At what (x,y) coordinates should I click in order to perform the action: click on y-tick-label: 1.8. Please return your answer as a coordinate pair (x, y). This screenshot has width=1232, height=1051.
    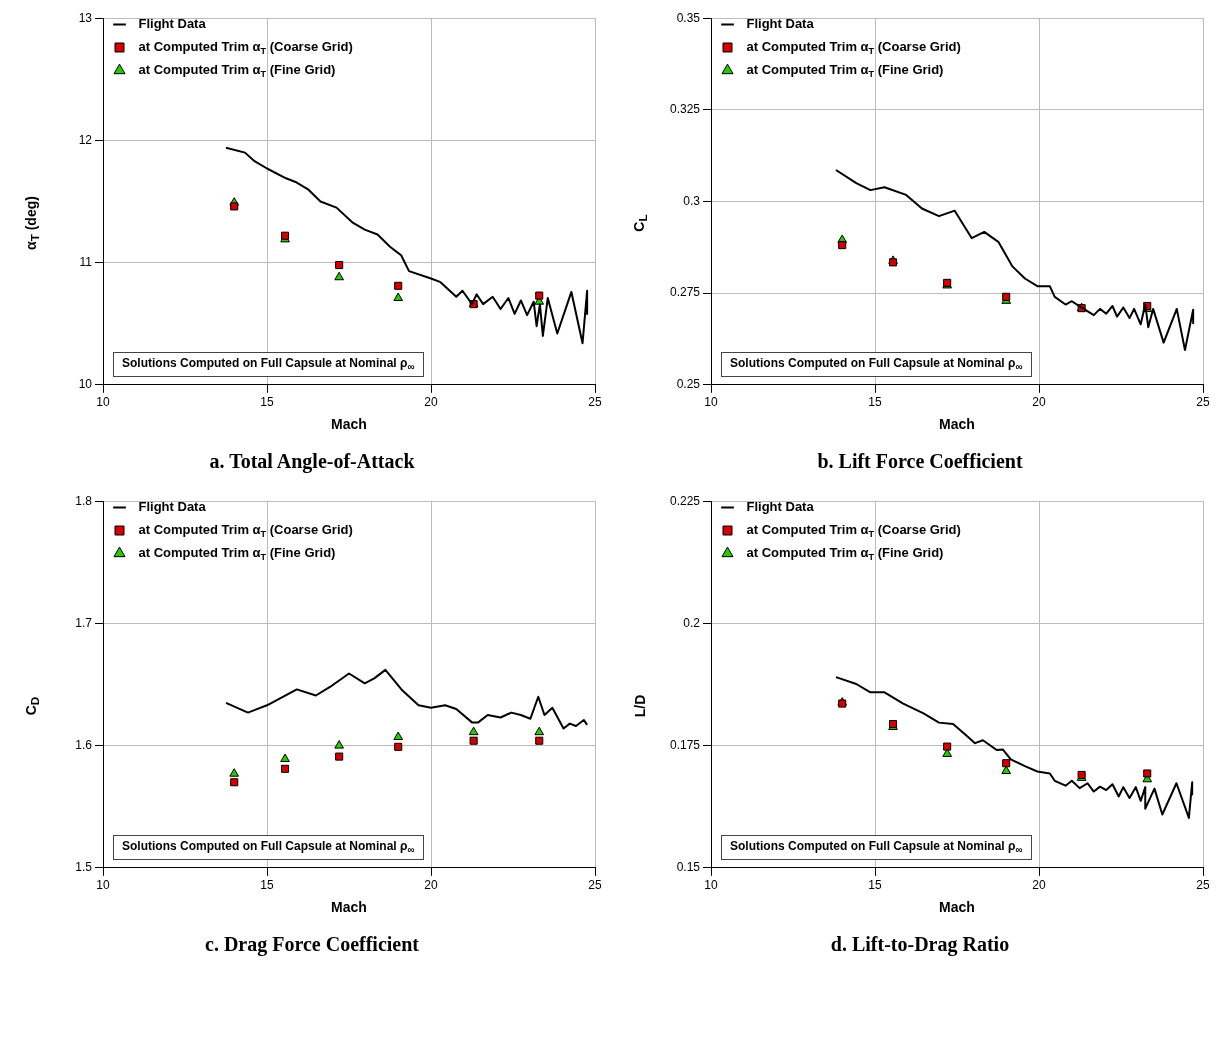
    Looking at the image, I should click on (84, 500).